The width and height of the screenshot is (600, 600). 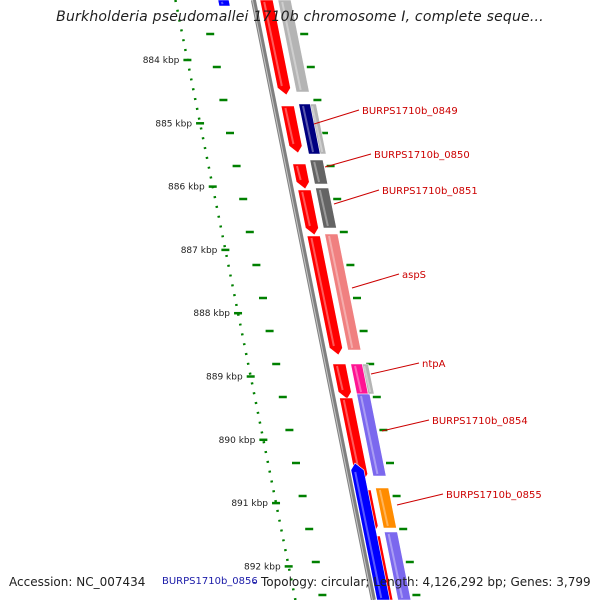 I want to click on ruler-label: 887 kbp, so click(x=199, y=251).